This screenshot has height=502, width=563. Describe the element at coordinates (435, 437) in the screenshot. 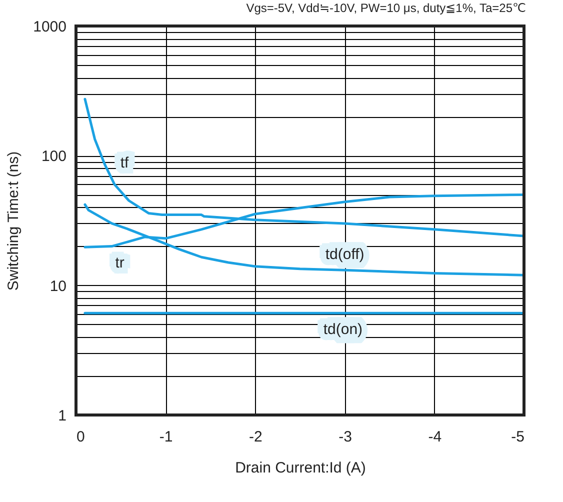

I see `x-tick-label: -4` at that location.